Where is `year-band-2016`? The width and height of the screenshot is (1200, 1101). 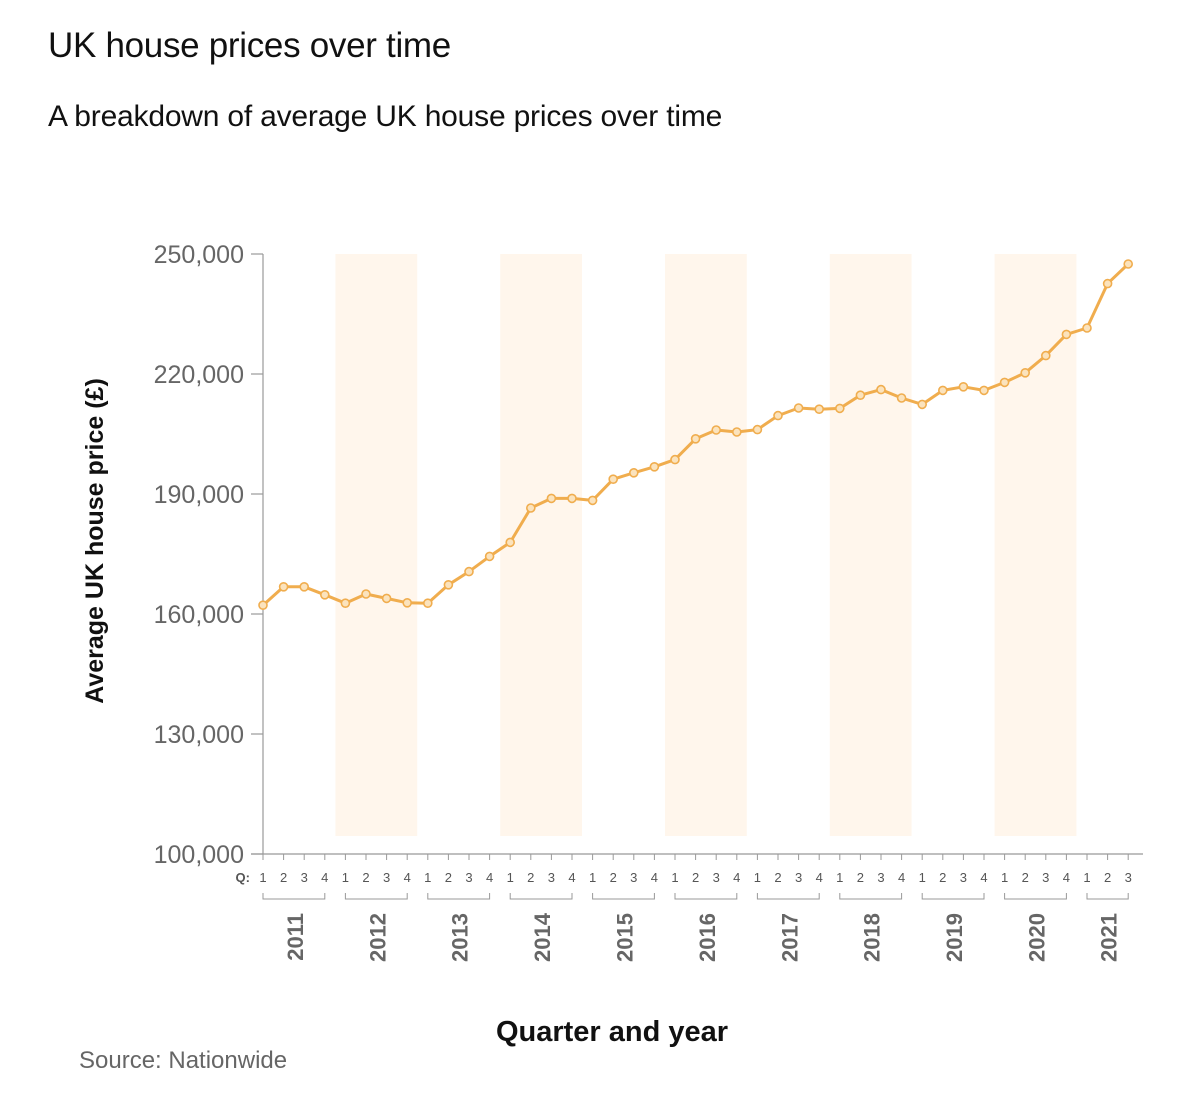
year-band-2016 is located at coordinates (706, 545).